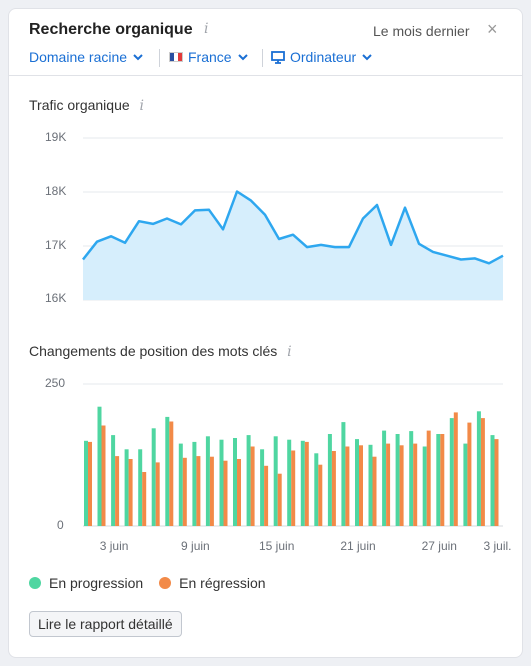  I want to click on device-dropdown-label: Ordinateur, so click(323, 57).